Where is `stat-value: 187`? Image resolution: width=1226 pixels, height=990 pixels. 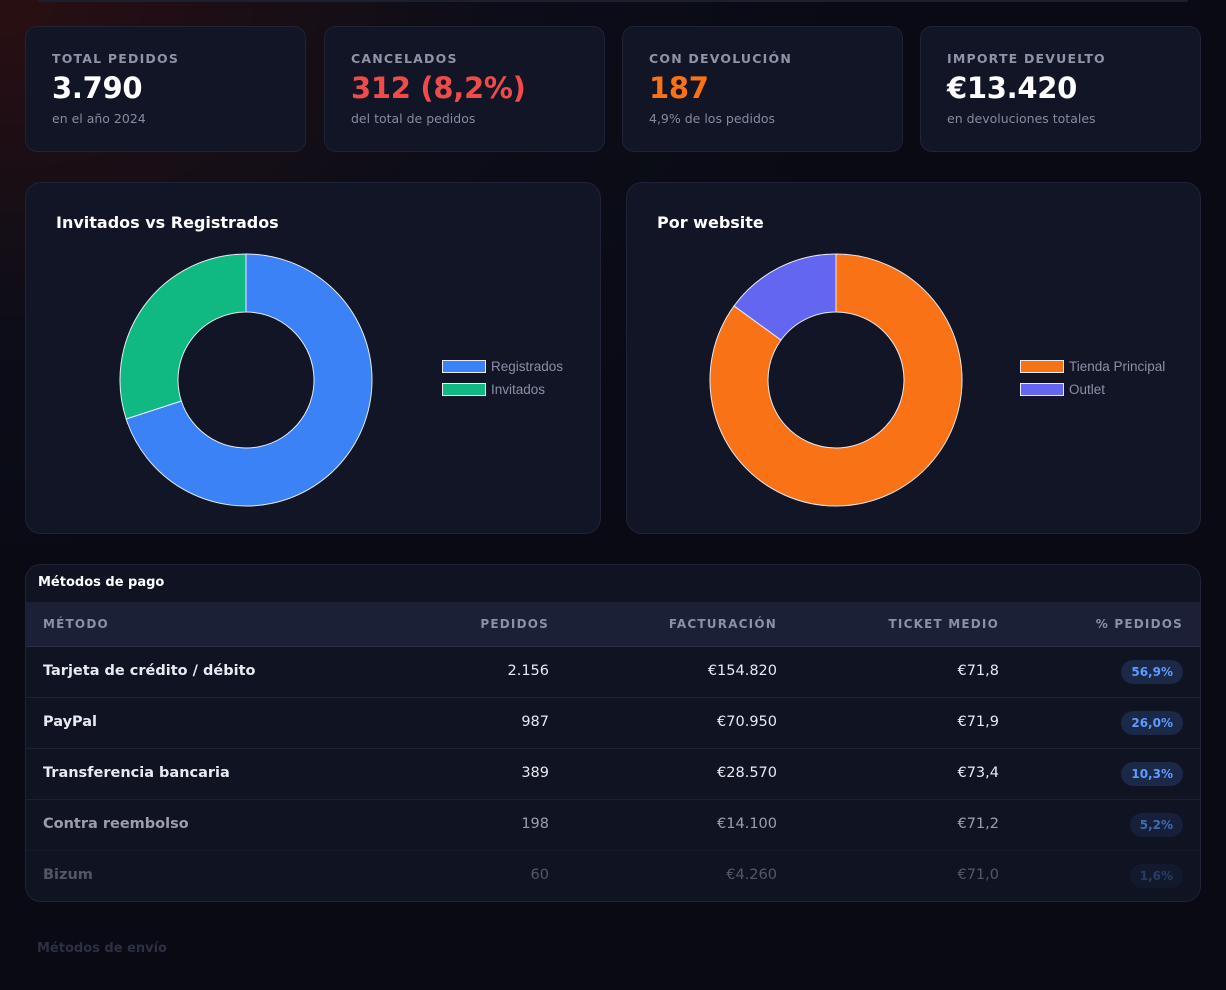
stat-value: 187 is located at coordinates (679, 88).